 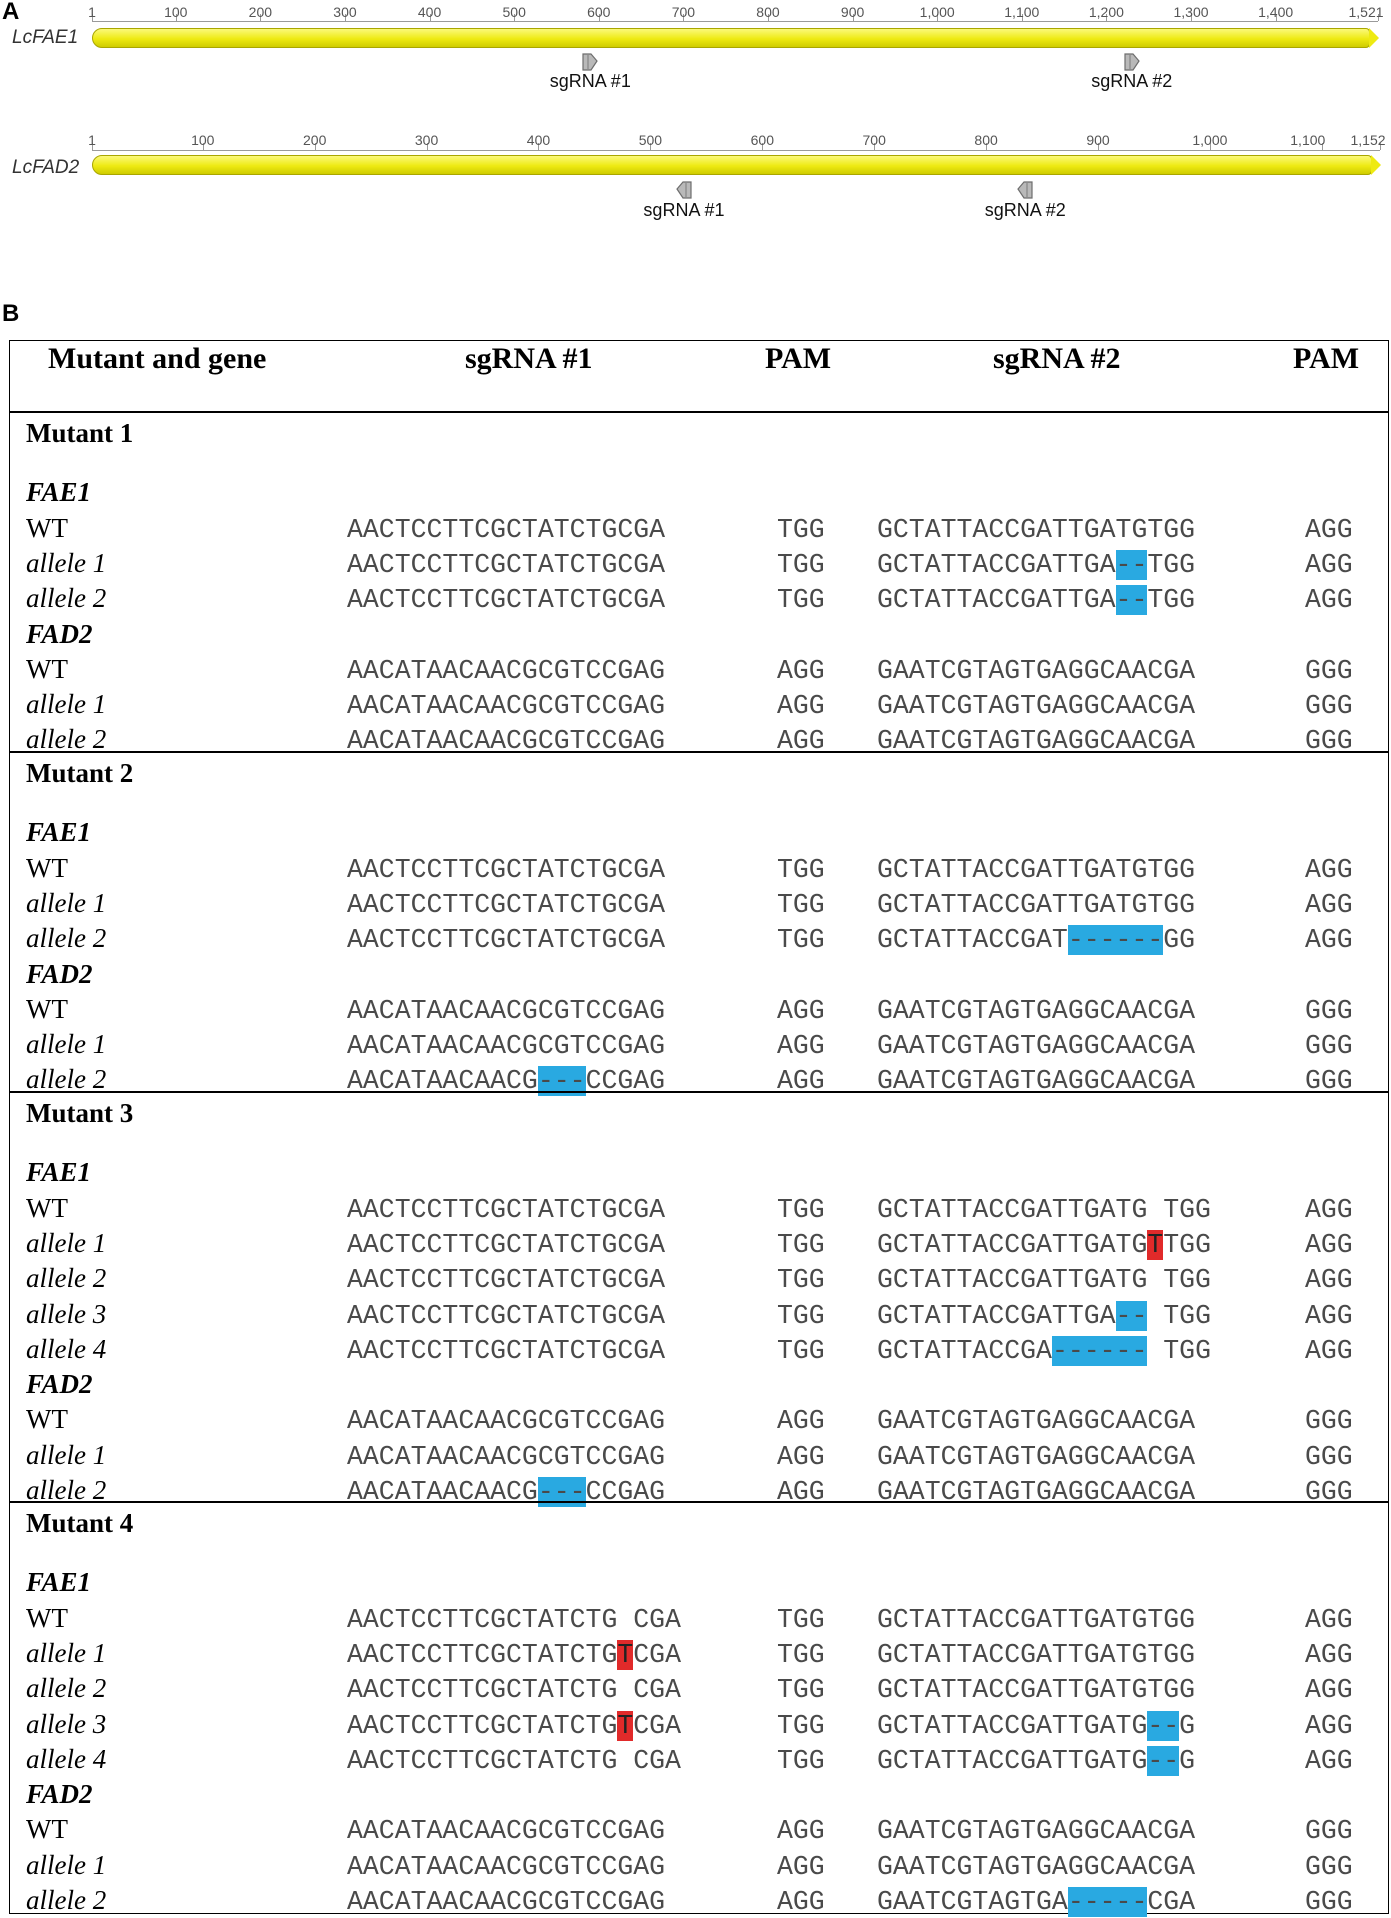 What do you see at coordinates (798, 358) in the screenshot?
I see `header-pam-1: PAM` at bounding box center [798, 358].